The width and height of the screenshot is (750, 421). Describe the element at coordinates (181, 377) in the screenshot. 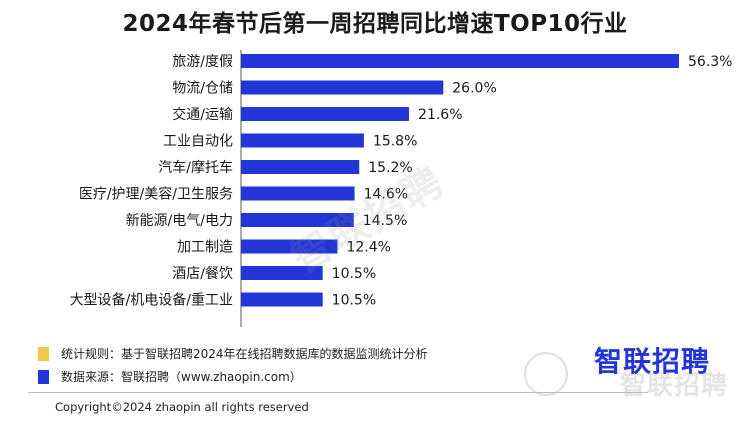

I see `note-source-text: 数据来源：智联招聘（www.zhaopin.com）` at that location.